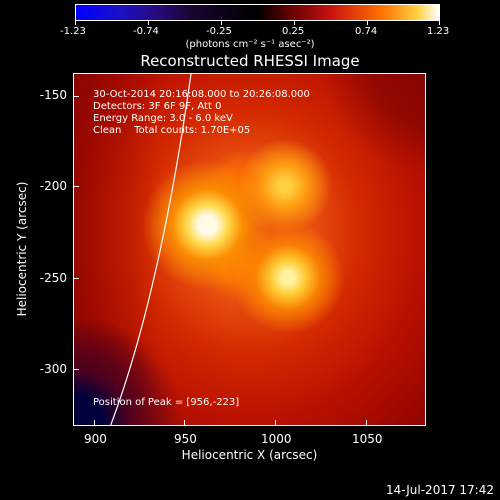  I want to click on y-tick-label: -250, so click(53, 278).